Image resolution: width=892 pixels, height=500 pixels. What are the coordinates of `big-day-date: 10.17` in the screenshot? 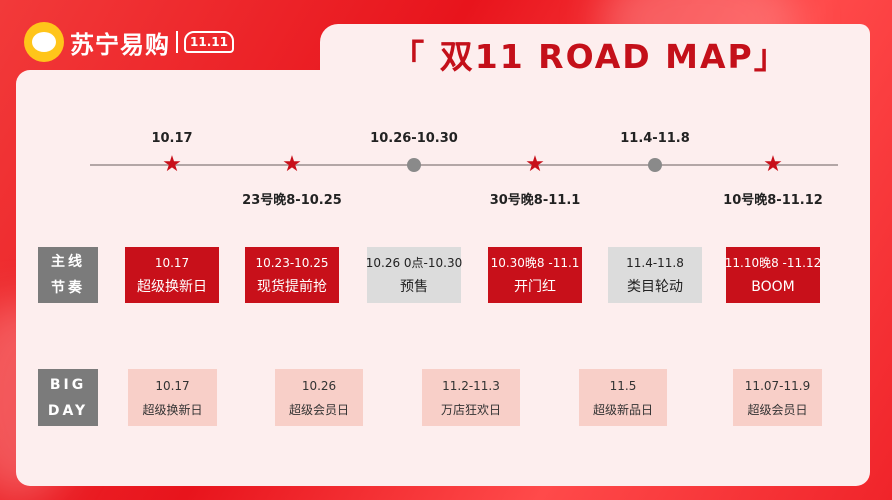 It's located at (172, 385).